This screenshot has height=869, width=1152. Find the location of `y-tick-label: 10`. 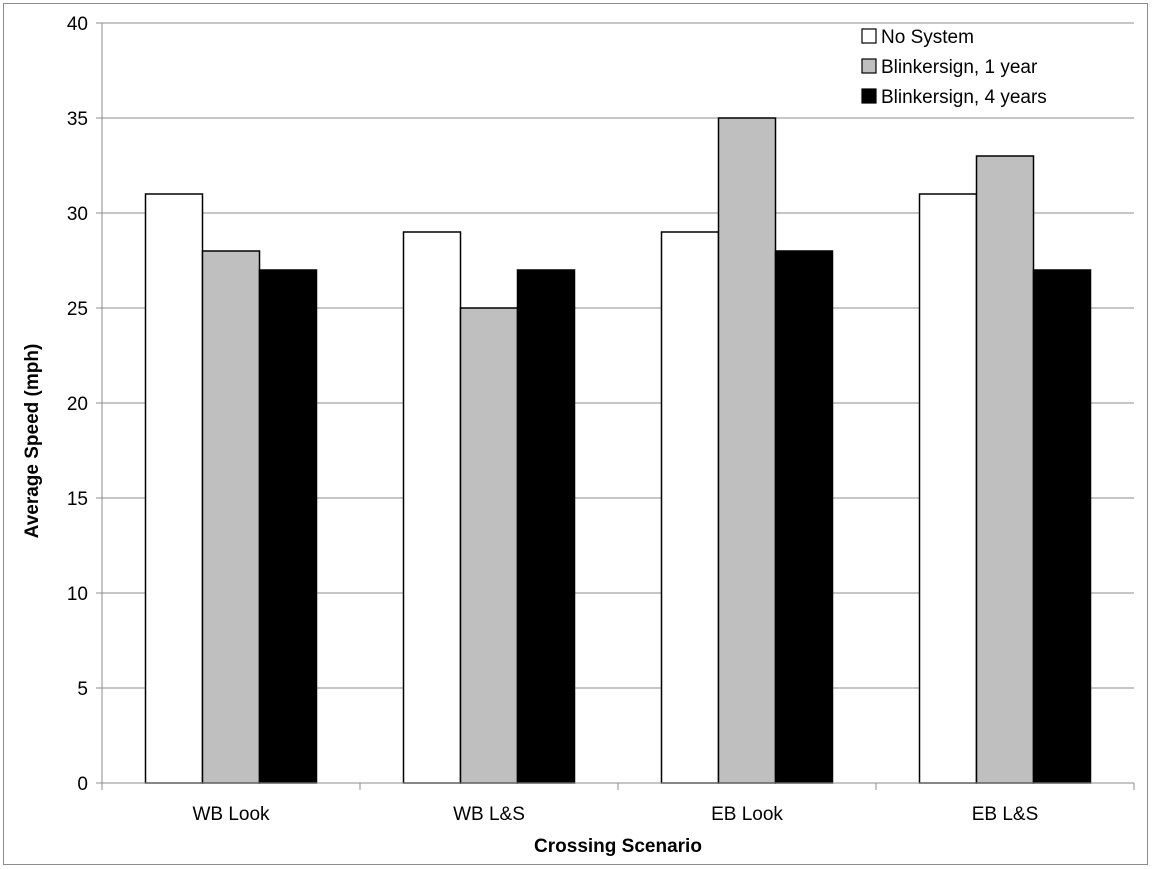

y-tick-label: 10 is located at coordinates (77, 594).